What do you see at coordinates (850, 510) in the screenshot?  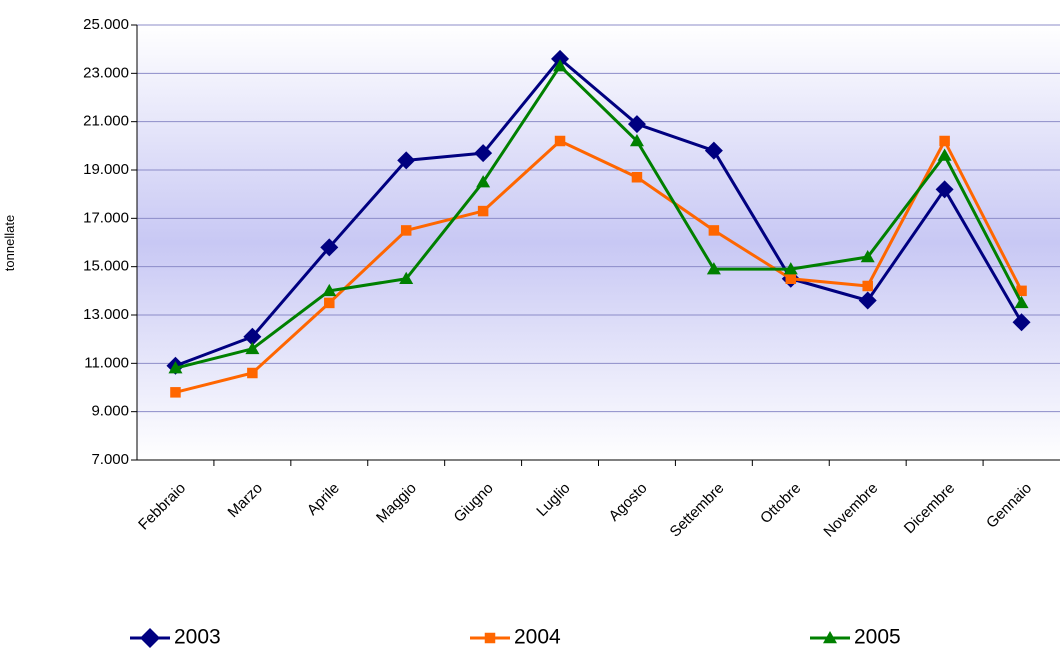 I see `x-tick-label: Novembre` at bounding box center [850, 510].